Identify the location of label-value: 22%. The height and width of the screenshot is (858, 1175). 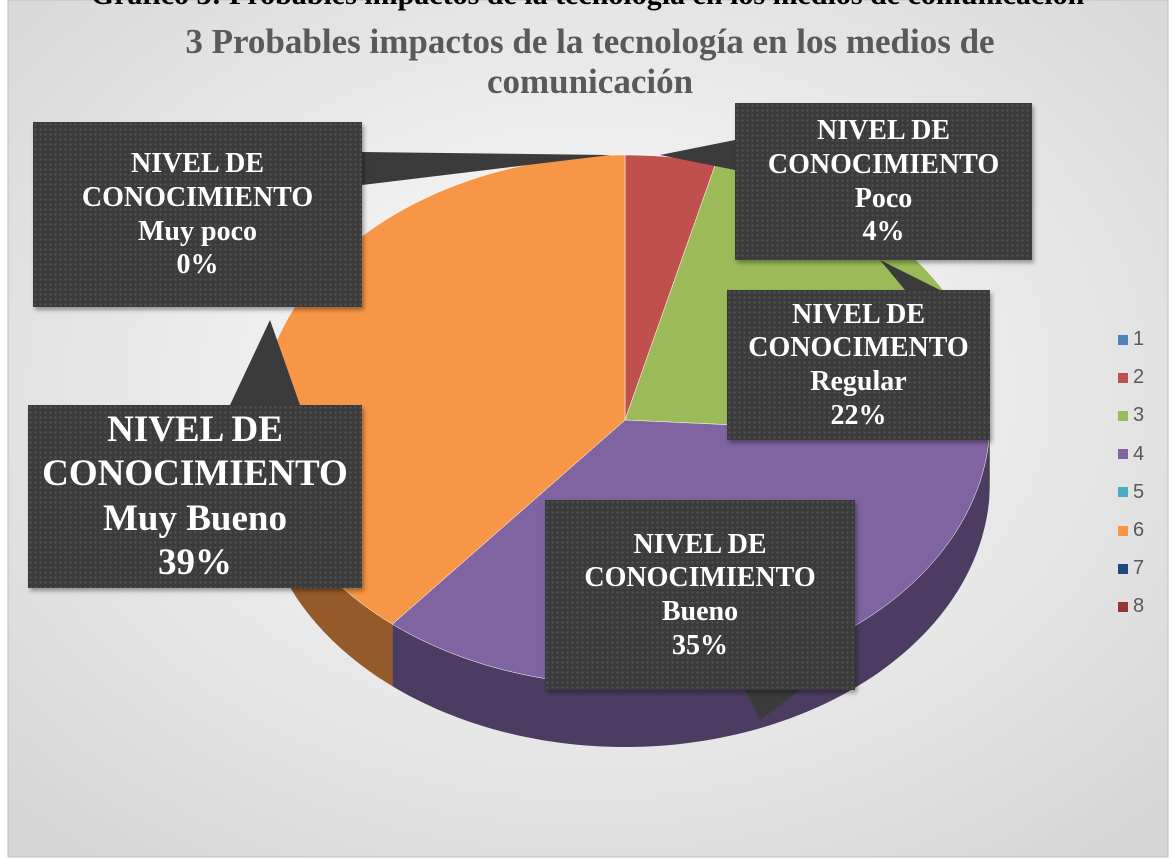
(858, 415).